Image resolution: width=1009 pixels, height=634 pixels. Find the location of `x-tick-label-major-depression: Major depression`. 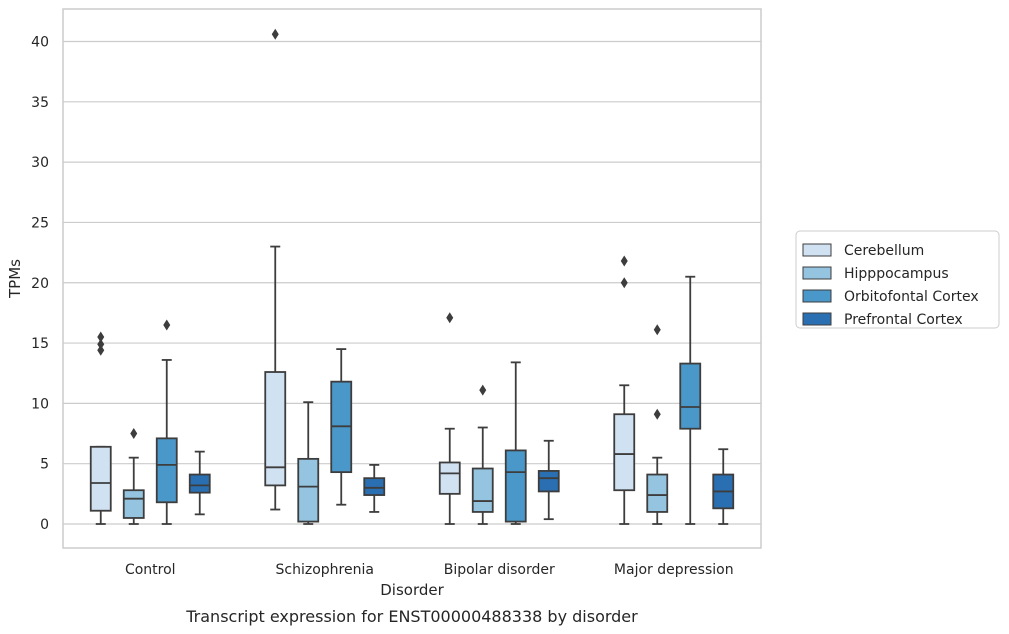

x-tick-label-major-depression: Major depression is located at coordinates (674, 570).